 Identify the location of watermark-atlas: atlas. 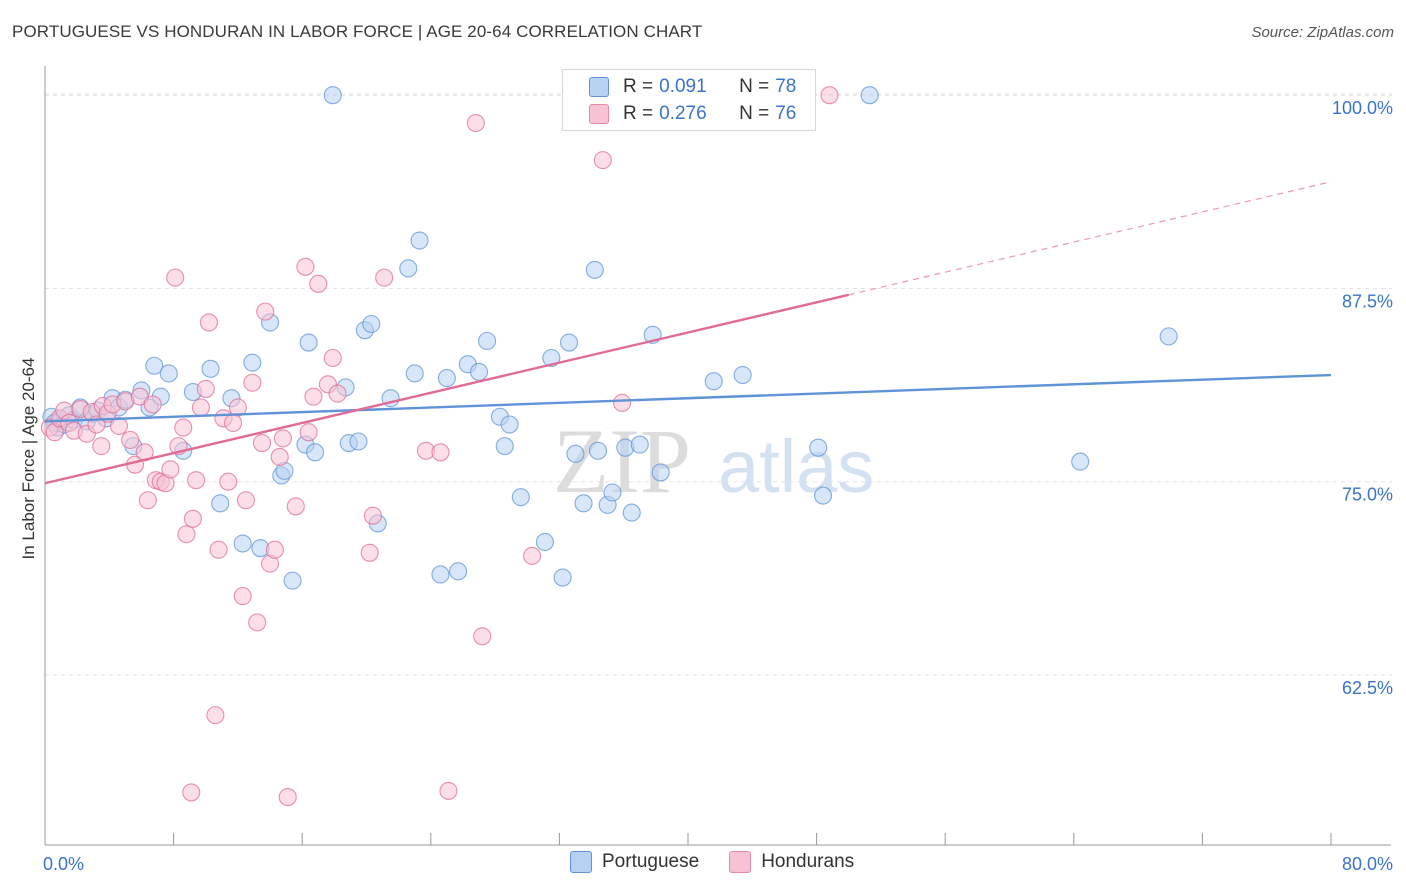
(796, 466).